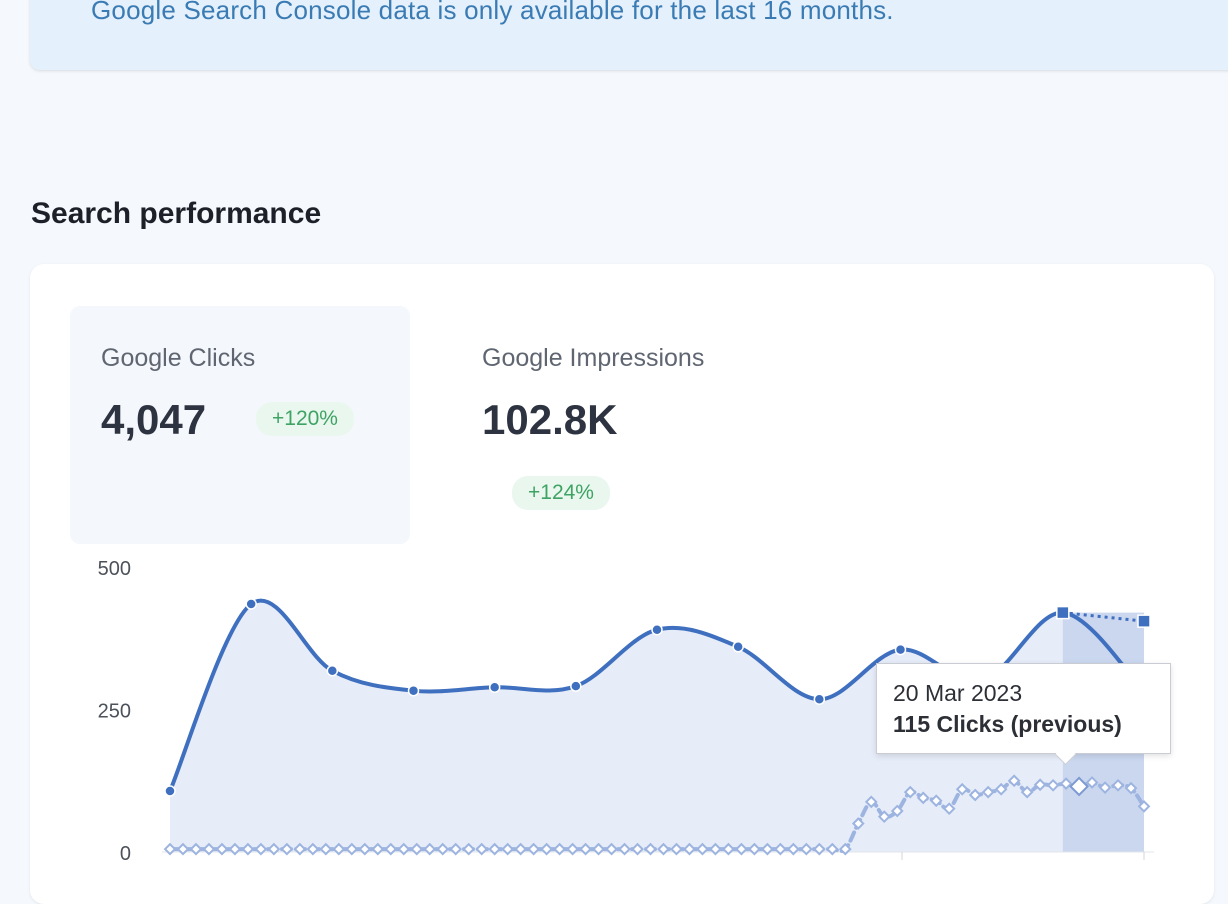 This screenshot has height=904, width=1228. What do you see at coordinates (114, 712) in the screenshot?
I see `y-tick-label: 250` at bounding box center [114, 712].